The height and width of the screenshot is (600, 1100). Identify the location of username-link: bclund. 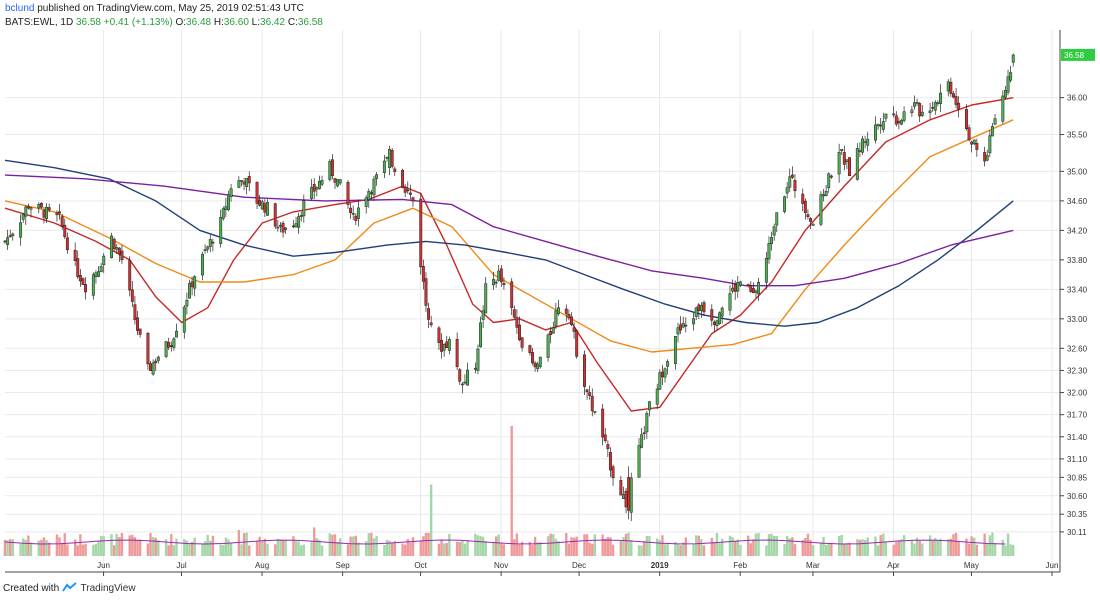
(20, 8).